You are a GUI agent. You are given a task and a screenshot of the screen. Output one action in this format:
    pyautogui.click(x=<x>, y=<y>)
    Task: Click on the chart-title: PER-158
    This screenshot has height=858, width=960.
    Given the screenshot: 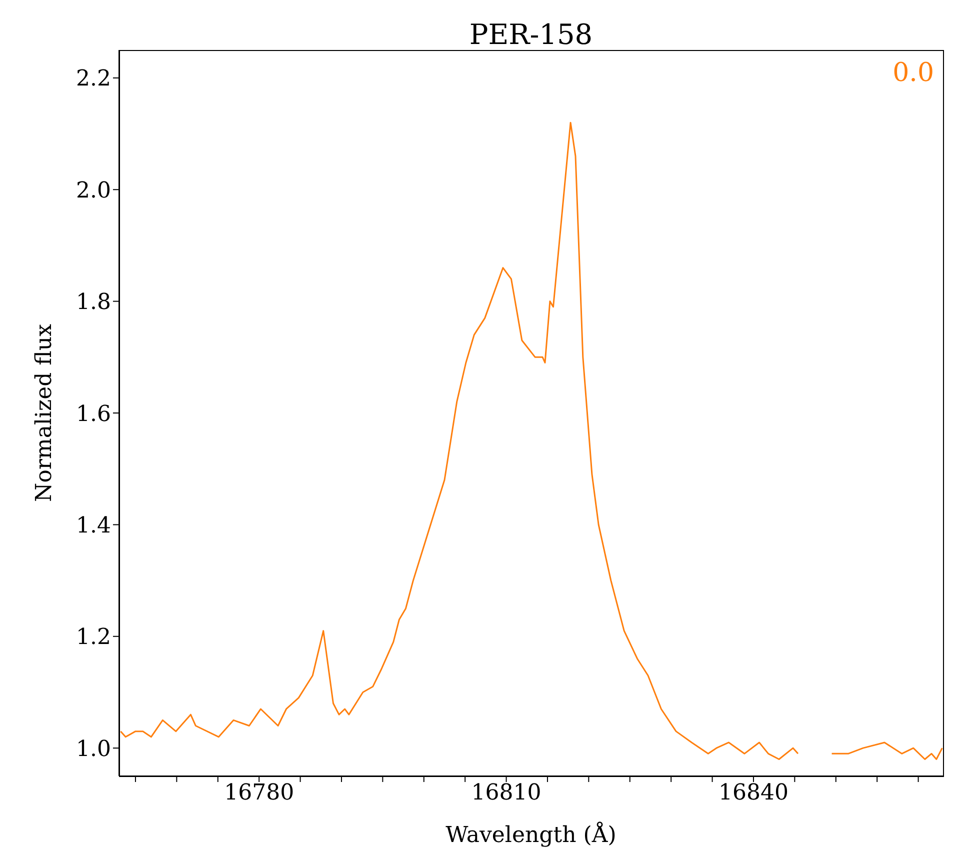 What is the action you would take?
    pyautogui.click(x=531, y=34)
    